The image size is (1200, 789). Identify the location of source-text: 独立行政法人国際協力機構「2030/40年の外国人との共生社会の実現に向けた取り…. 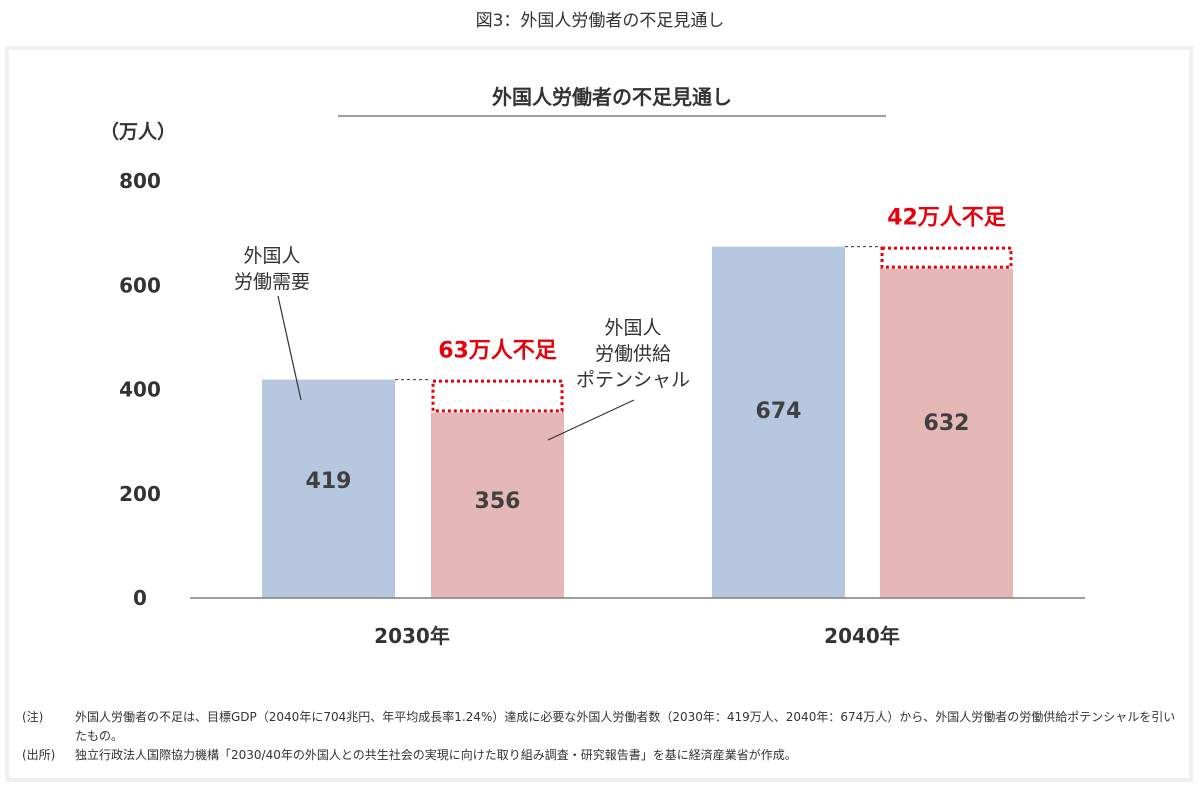
(436, 755).